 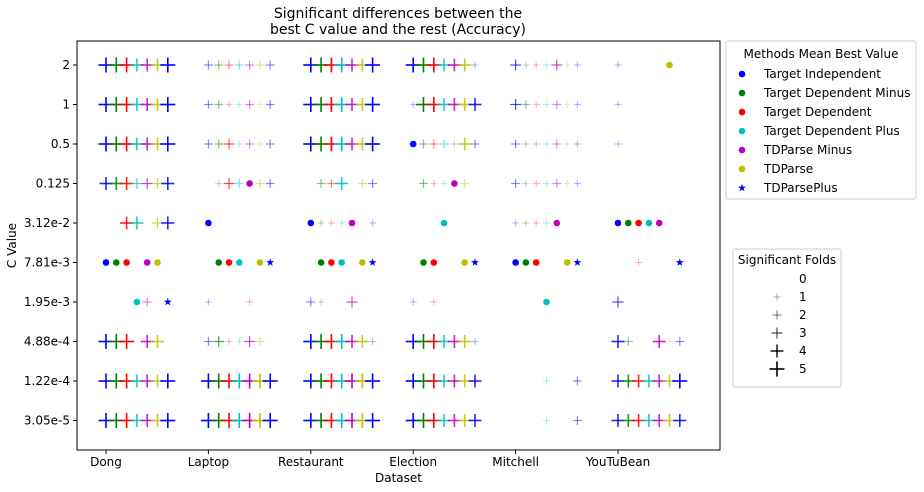 What do you see at coordinates (803, 369) in the screenshot?
I see `legend-folds-entry: 5` at bounding box center [803, 369].